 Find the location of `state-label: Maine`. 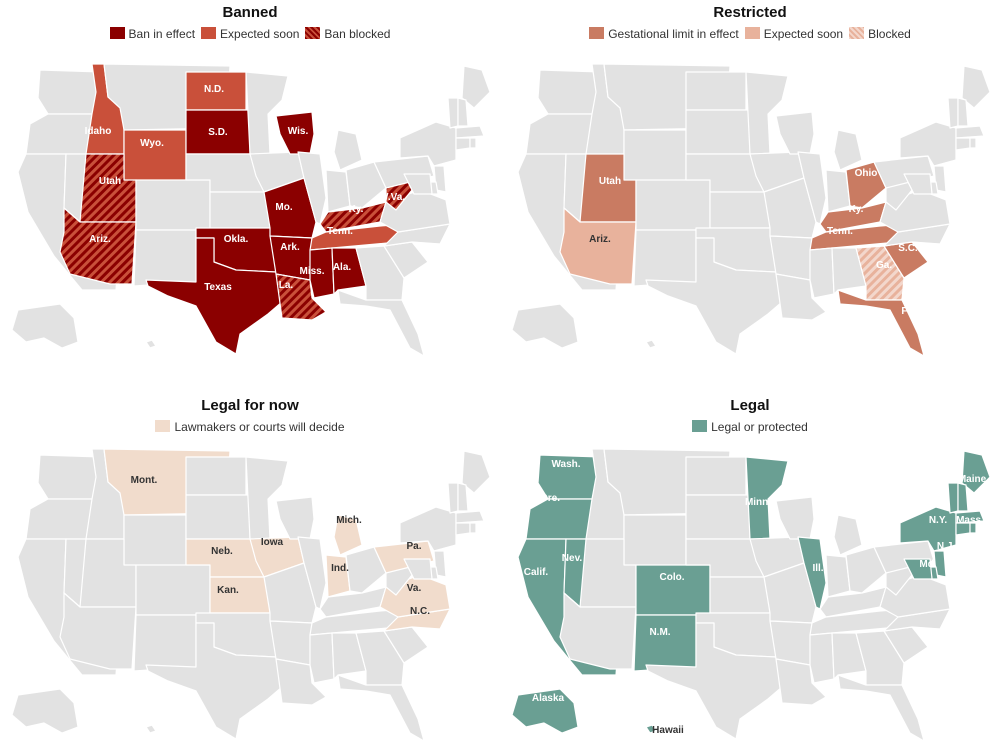

state-label: Maine is located at coordinates (972, 479).